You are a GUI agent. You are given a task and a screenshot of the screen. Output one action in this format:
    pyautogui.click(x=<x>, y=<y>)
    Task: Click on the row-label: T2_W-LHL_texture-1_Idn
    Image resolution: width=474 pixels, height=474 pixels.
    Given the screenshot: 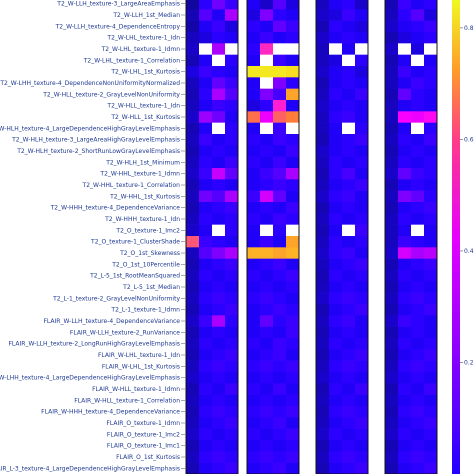 What is the action you would take?
    pyautogui.click(x=143, y=38)
    